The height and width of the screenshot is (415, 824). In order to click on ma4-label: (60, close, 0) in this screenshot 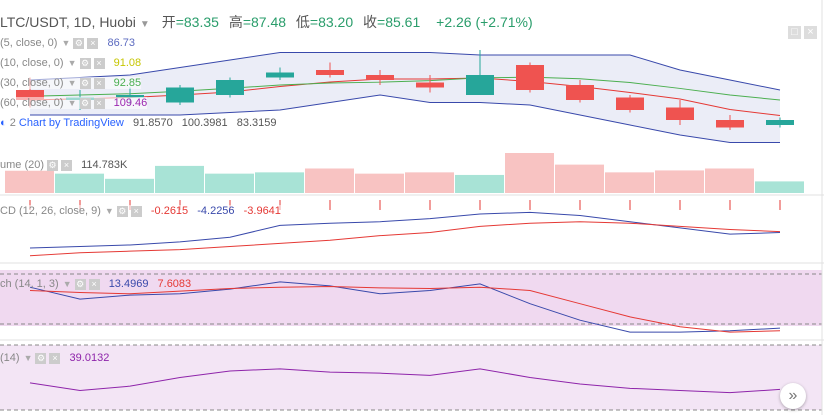, I will do `click(32, 103)`.